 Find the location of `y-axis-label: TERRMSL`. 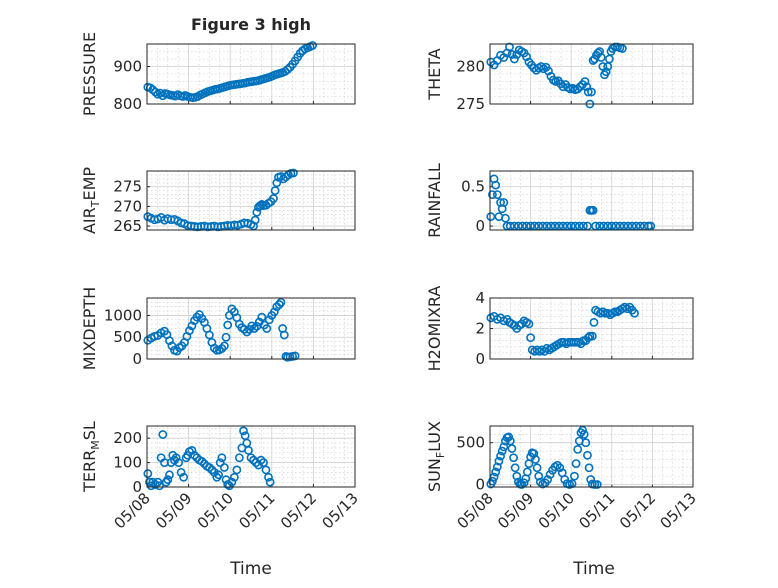

y-axis-label: TERRMSL is located at coordinates (91, 457).